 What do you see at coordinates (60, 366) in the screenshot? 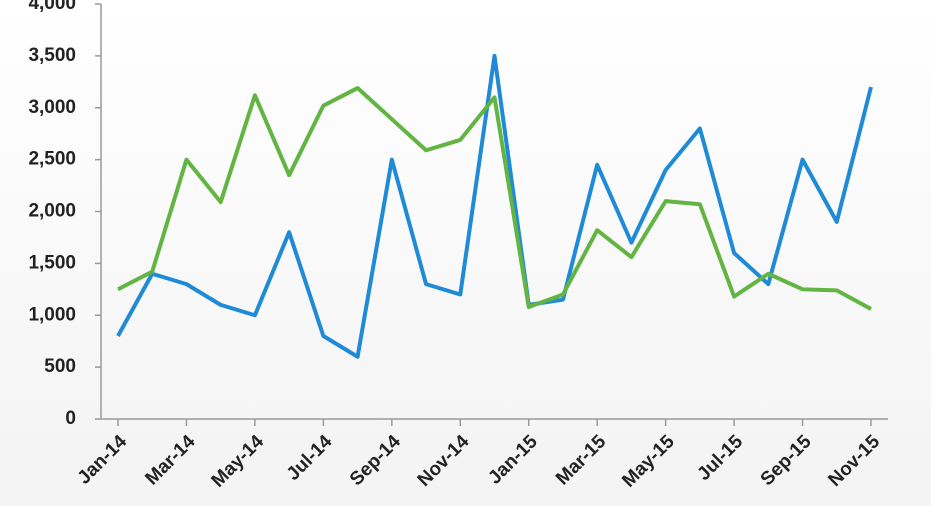
I see `y-tick-label: 500` at bounding box center [60, 366].